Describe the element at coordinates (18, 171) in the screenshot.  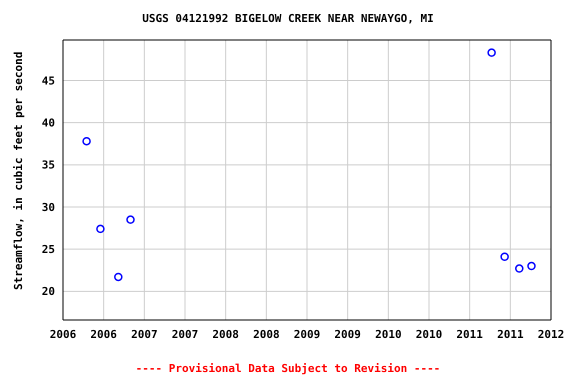
I see `y-axis-title: Streamflow, in cubic feet per second` at that location.